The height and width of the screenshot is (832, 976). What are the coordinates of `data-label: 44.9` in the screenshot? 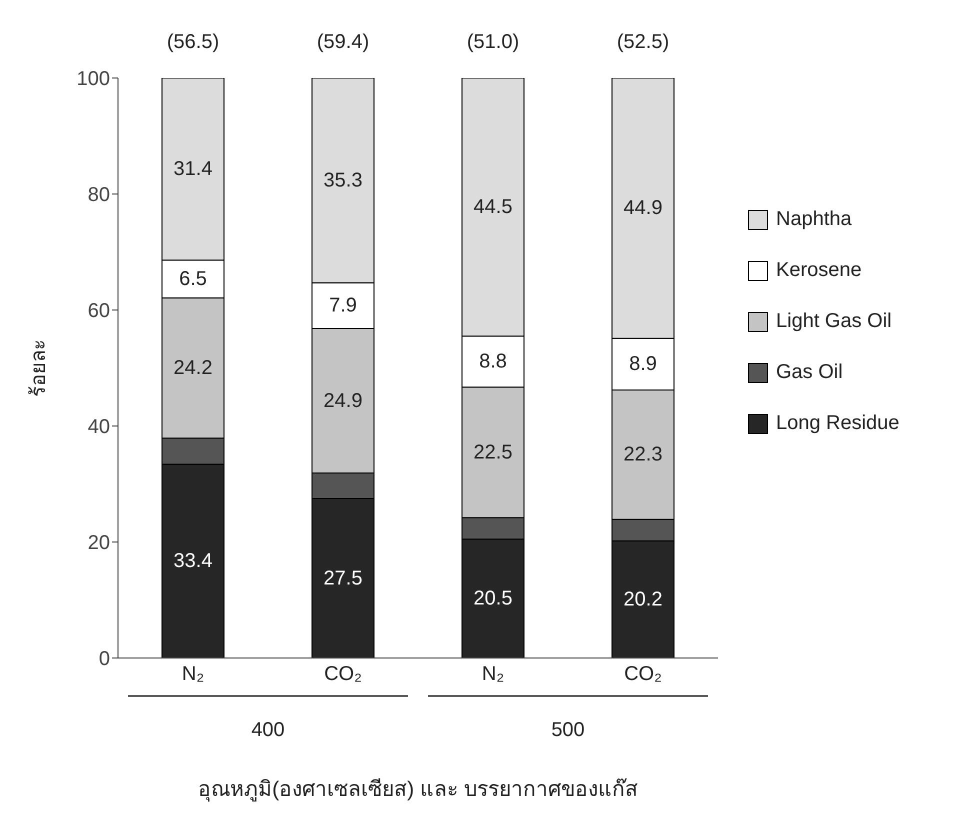 It's located at (643, 208).